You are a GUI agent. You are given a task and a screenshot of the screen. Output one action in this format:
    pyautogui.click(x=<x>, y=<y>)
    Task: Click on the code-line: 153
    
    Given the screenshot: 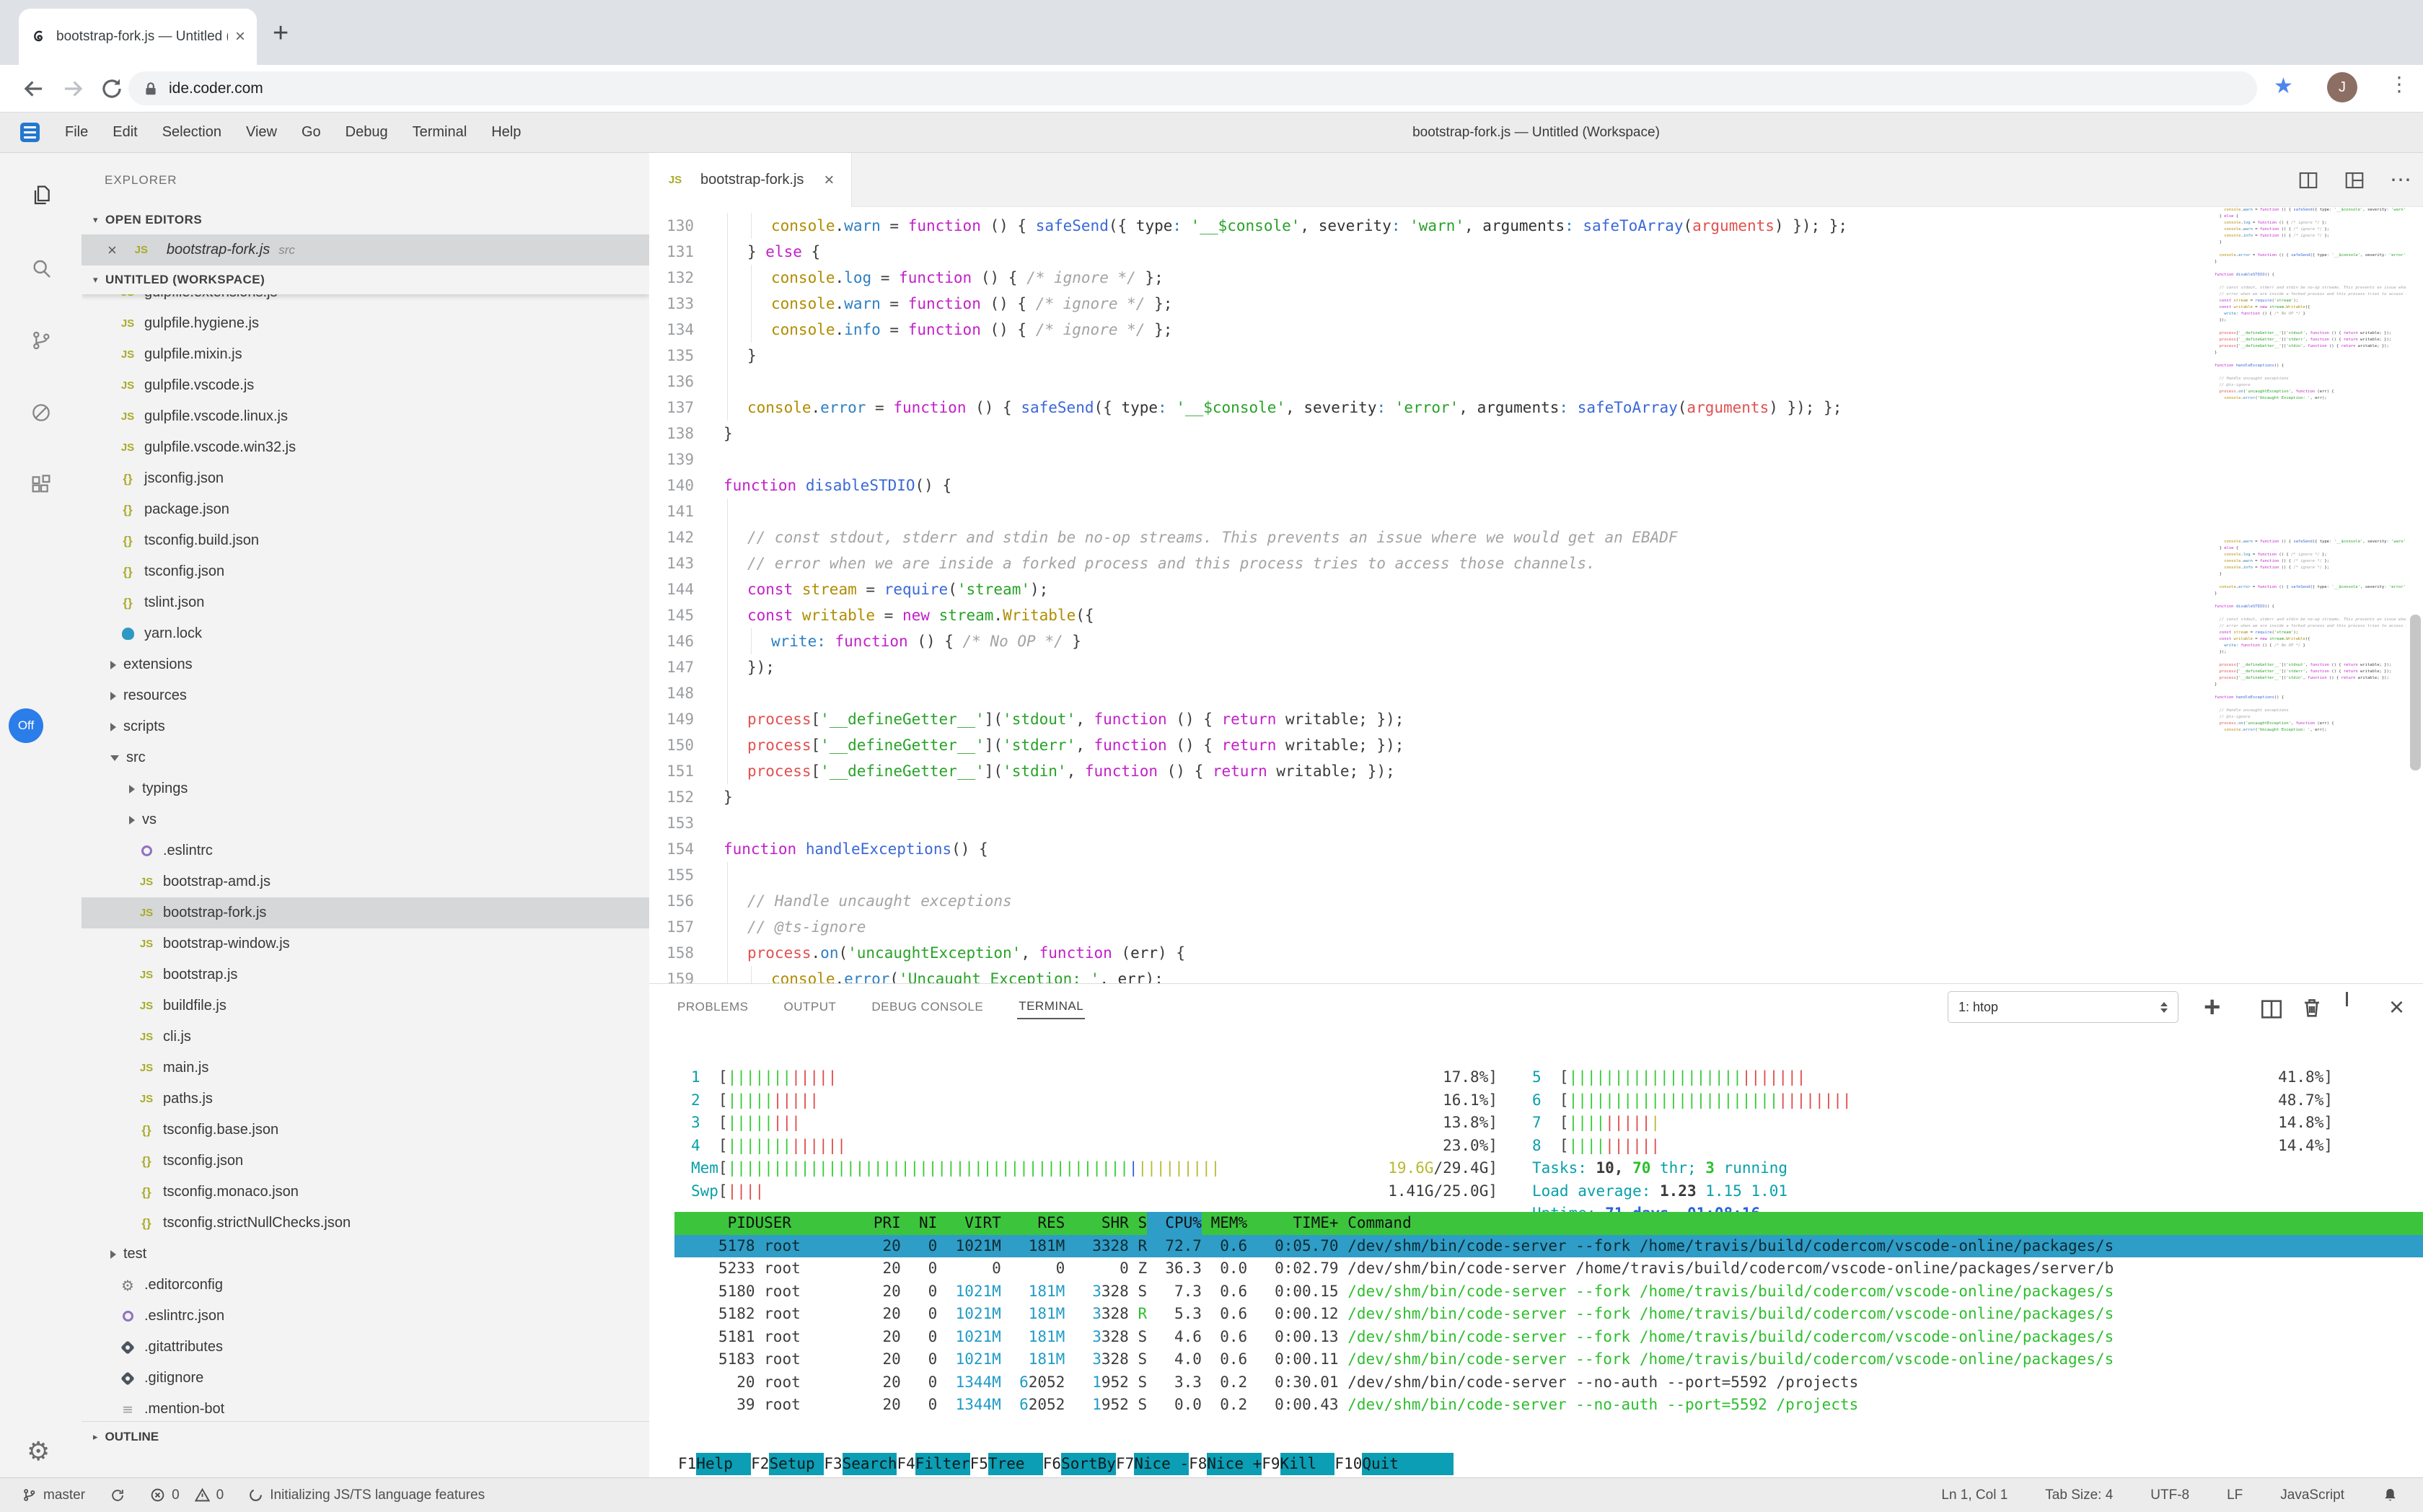 What is the action you would take?
    pyautogui.click(x=1536, y=823)
    